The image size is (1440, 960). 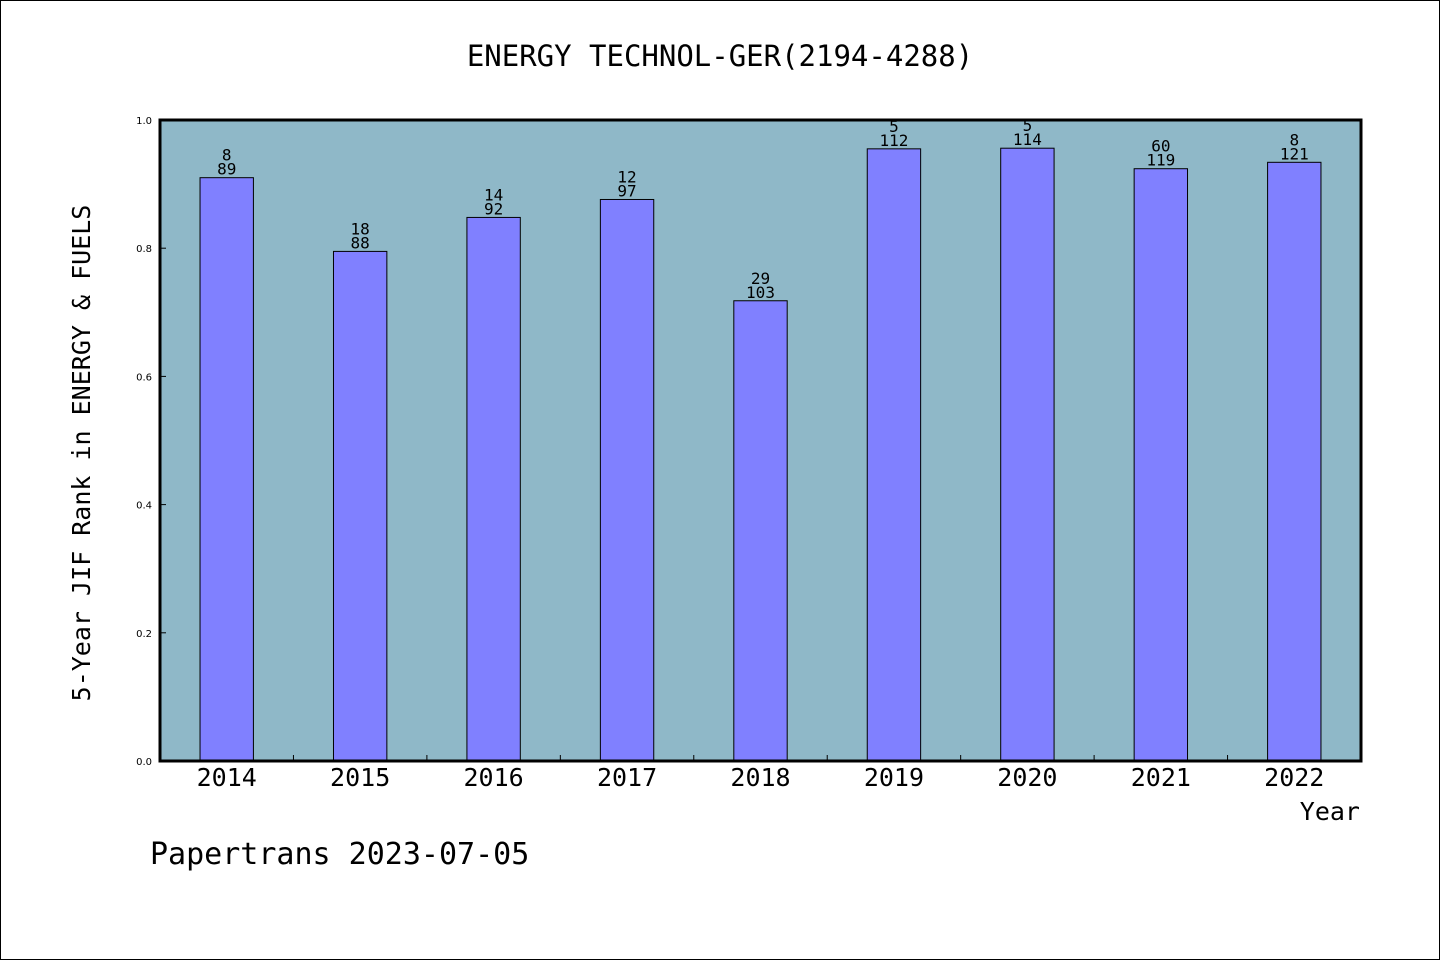 I want to click on bar-total-label: 88, so click(x=360, y=242).